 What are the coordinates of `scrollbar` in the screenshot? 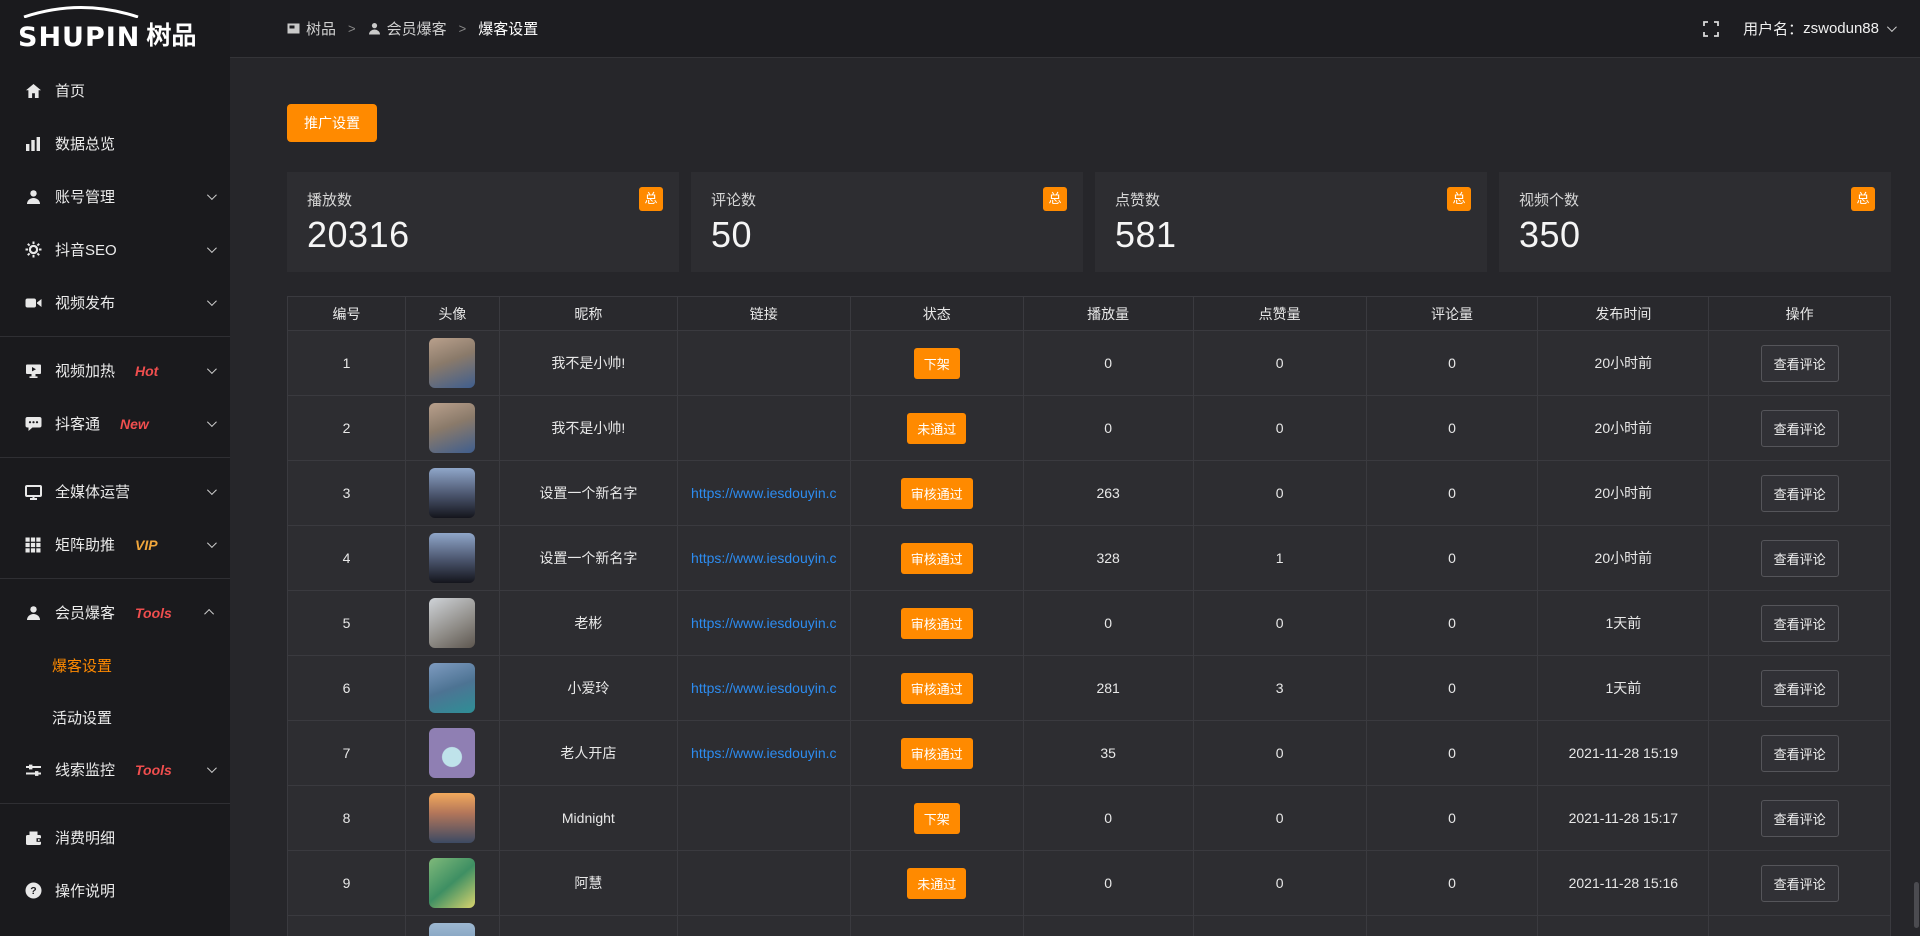 It's located at (1916, 497).